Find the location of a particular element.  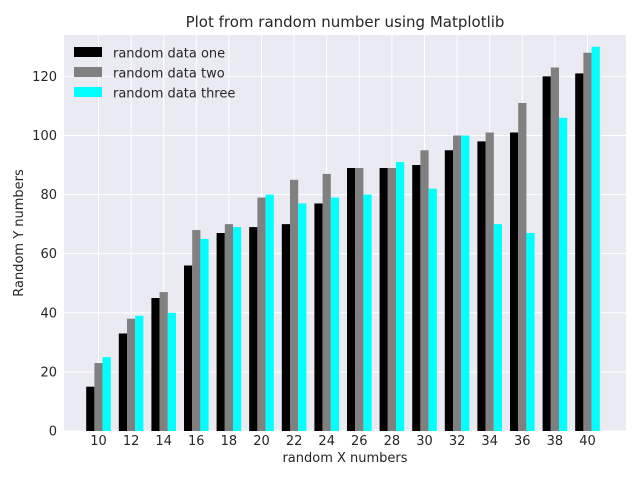

y-tick-label: 80 is located at coordinates (48, 195).